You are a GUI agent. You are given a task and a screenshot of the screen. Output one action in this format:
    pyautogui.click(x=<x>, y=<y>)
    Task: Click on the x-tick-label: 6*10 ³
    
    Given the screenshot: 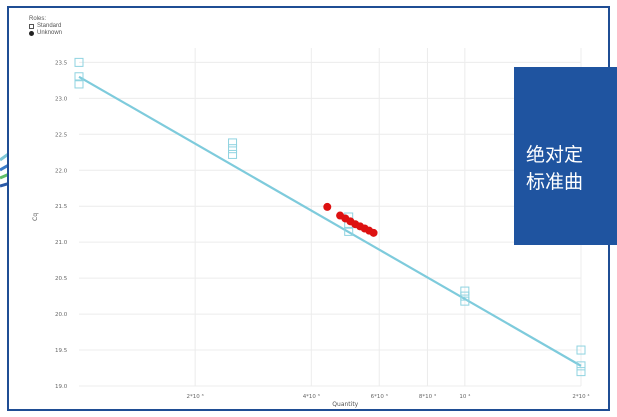 What is the action you would take?
    pyautogui.click(x=379, y=396)
    